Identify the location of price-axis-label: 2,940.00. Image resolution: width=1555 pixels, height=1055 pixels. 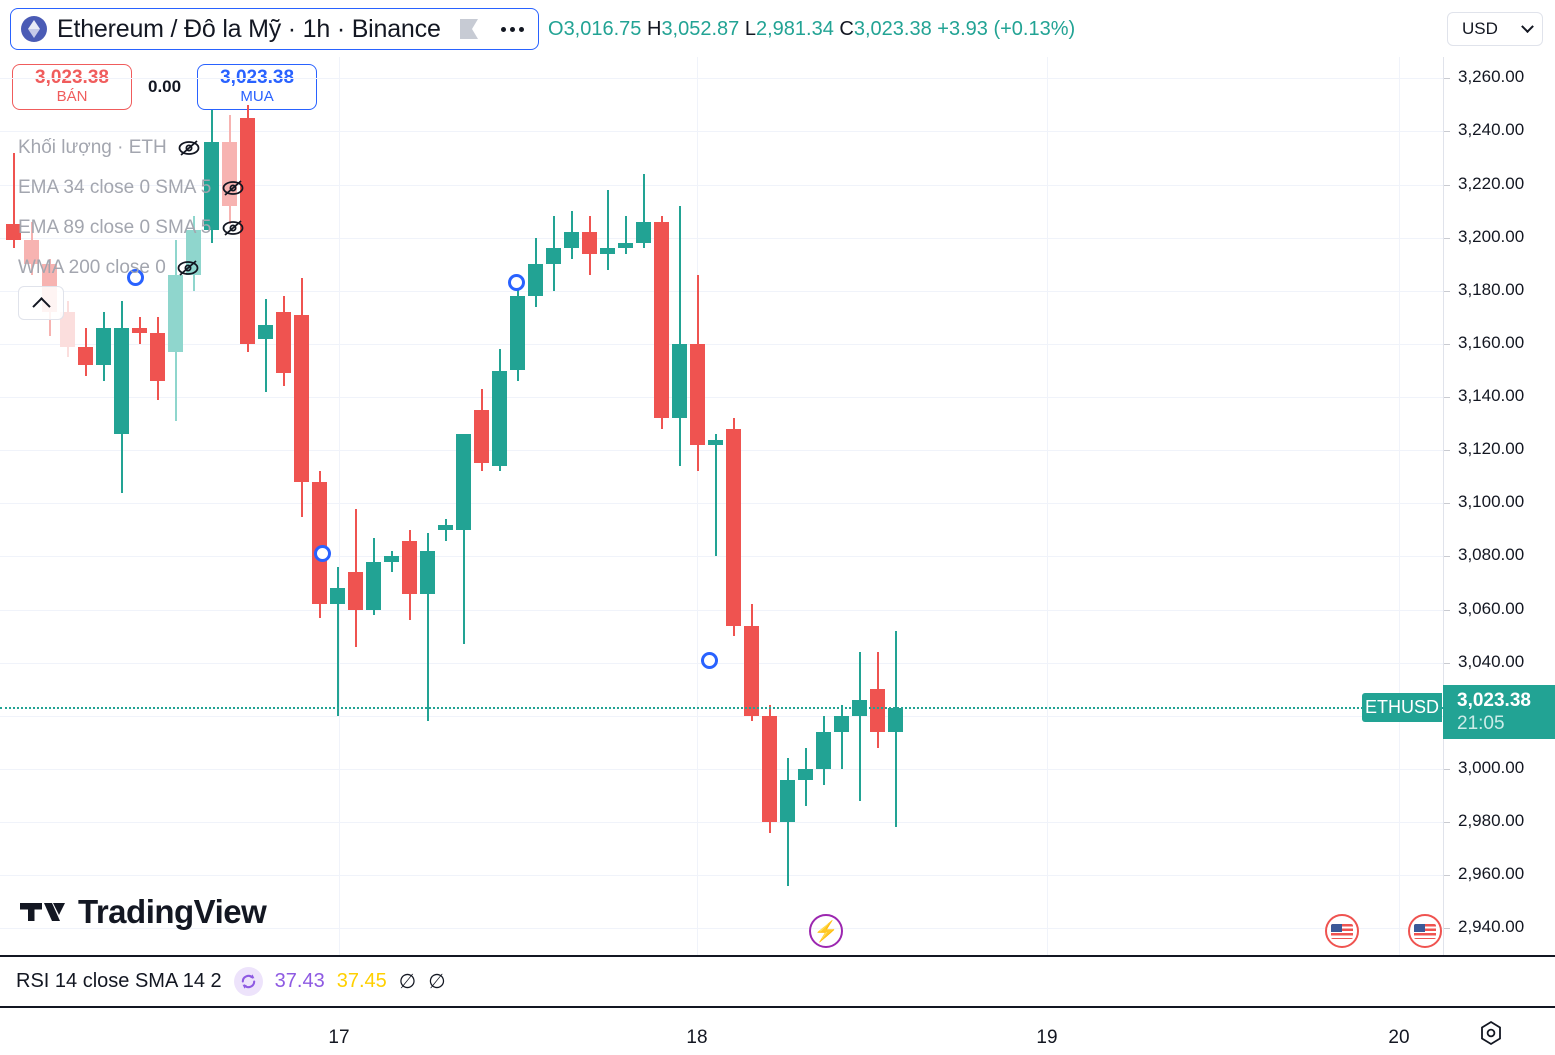
(1491, 927).